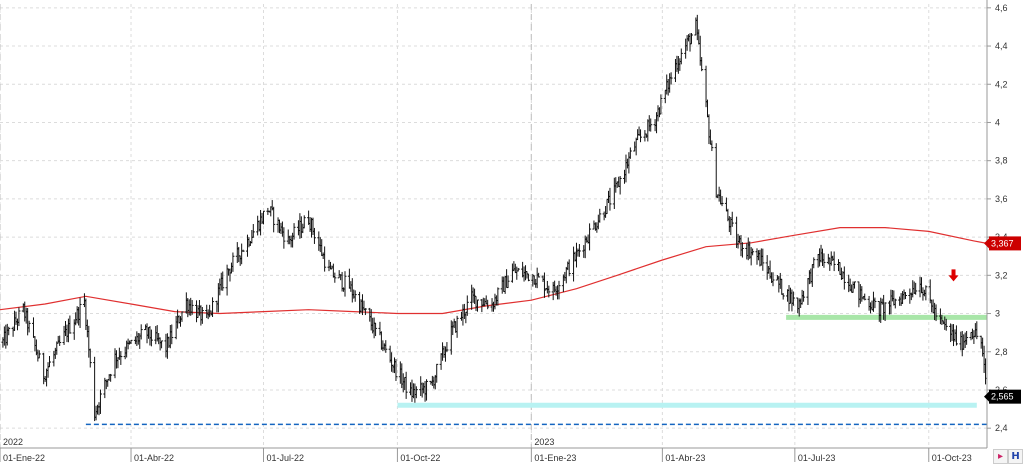 This screenshot has height=465, width=1024. I want to click on x-tick-label: 01-Abr-23, so click(685, 458).